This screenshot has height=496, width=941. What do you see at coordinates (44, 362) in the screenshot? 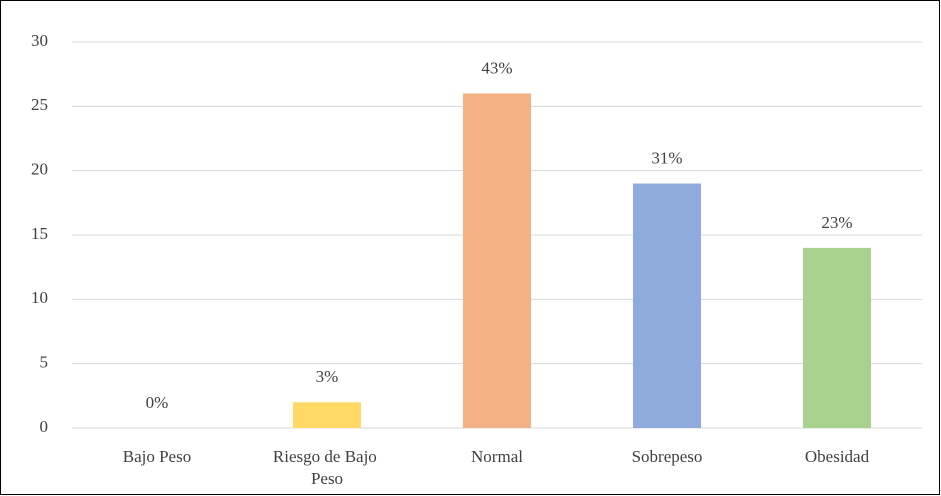
I see `y-tick-label: 5` at bounding box center [44, 362].